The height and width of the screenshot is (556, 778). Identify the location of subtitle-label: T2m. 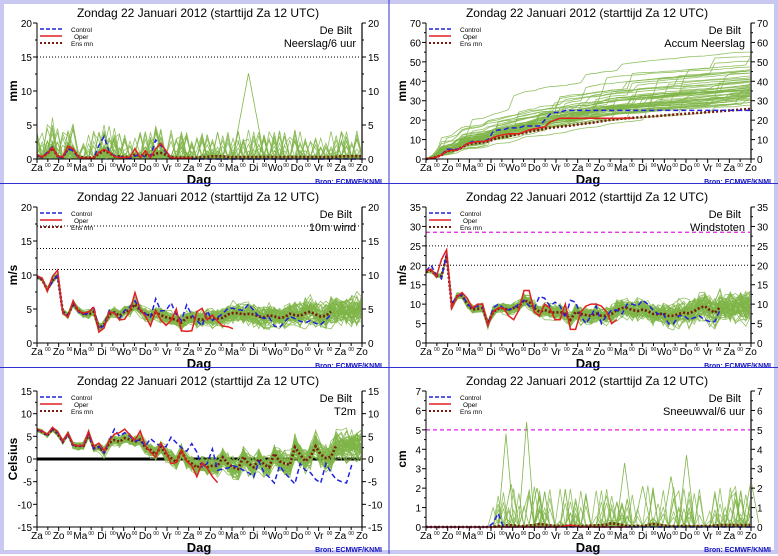
(345, 412).